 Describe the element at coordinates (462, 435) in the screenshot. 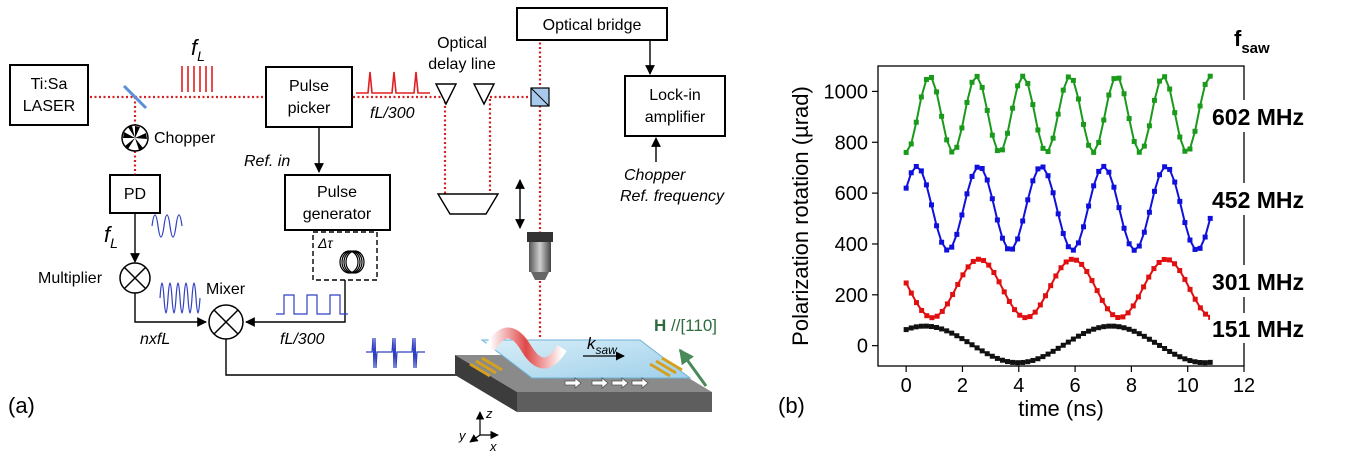

I see `axis-y-label: y` at that location.